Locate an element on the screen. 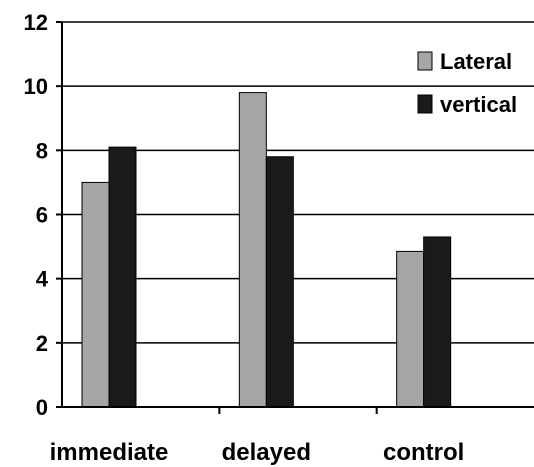  y-tick-label: 4 is located at coordinates (42, 279).